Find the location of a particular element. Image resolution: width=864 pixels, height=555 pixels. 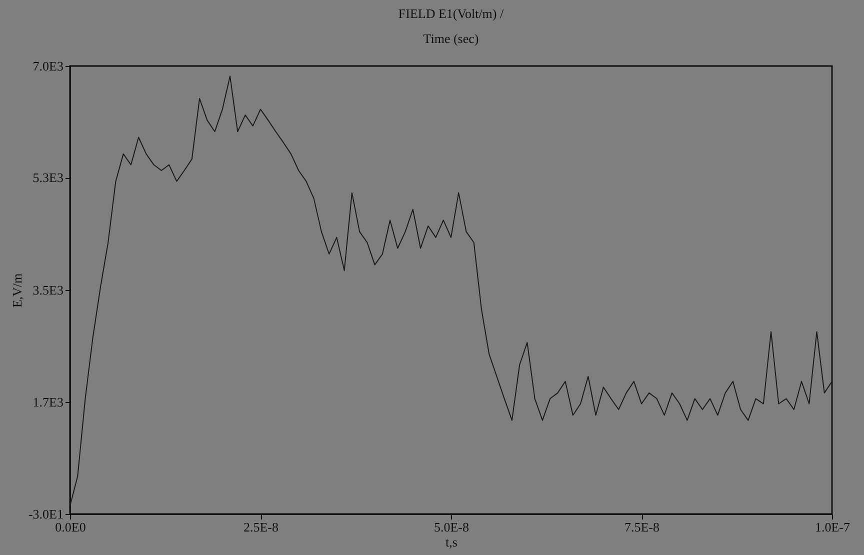

x-tick-label: 0.0E0 is located at coordinates (70, 527).